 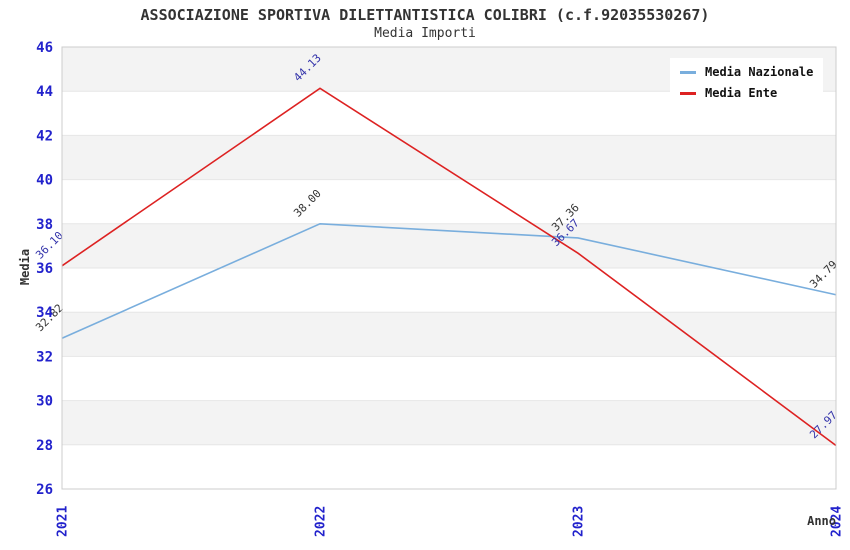 What do you see at coordinates (44, 136) in the screenshot?
I see `y-tick-label: 42` at bounding box center [44, 136].